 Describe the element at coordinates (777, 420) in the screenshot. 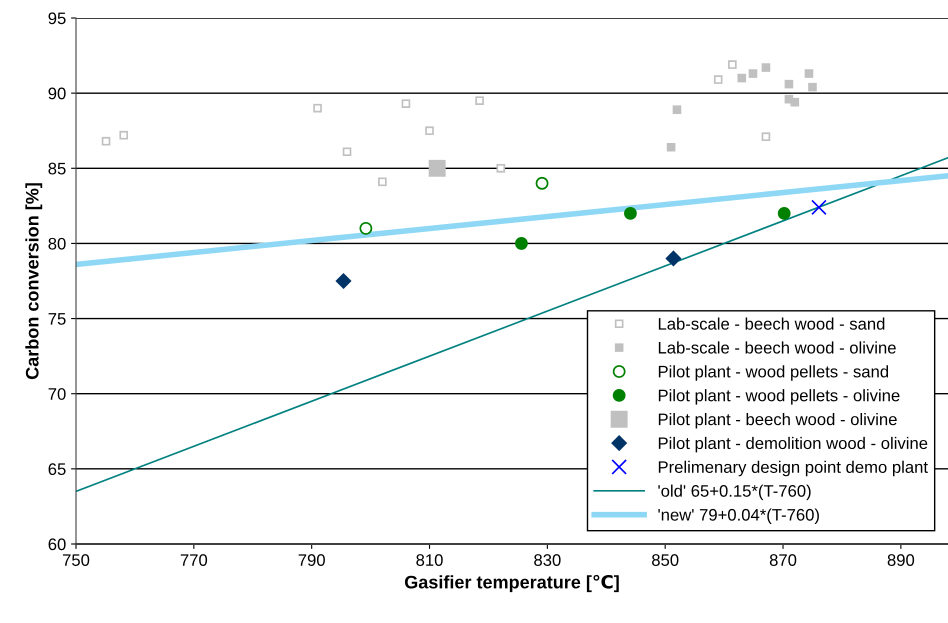

I see `legend-label: Pilot plant - beech wood - olivine` at that location.